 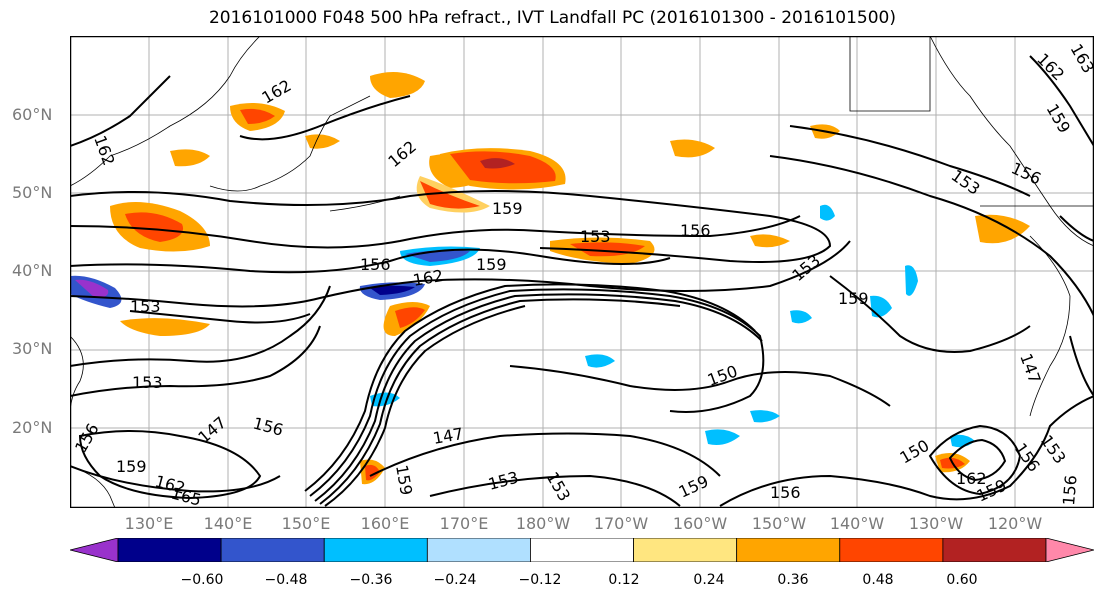 What do you see at coordinates (700, 523) in the screenshot?
I see `lon-label-160w: 160°W` at bounding box center [700, 523].